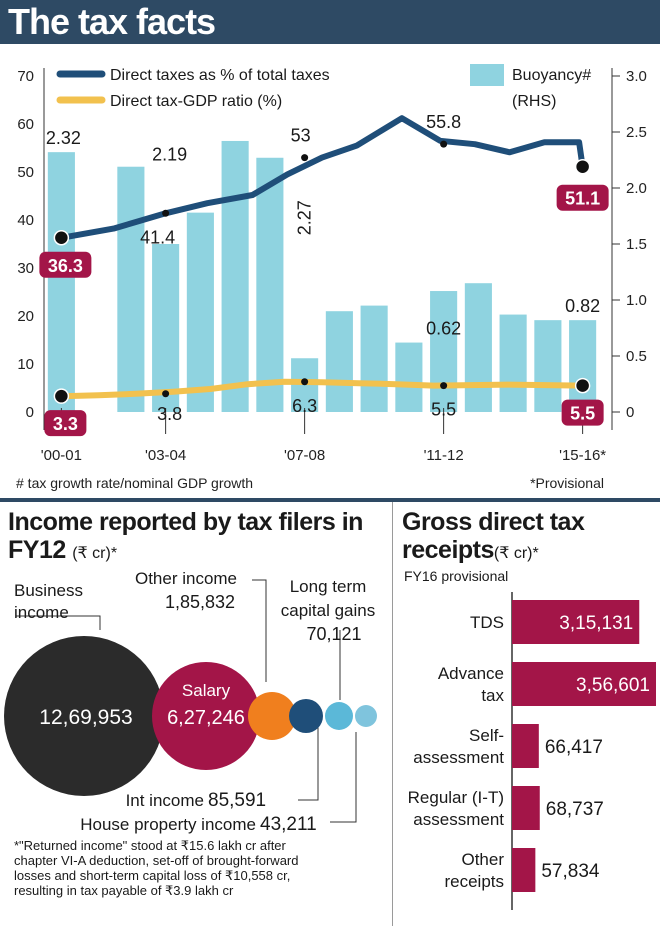  What do you see at coordinates (322, 178) in the screenshot?
I see `line-direct-taxes` at bounding box center [322, 178].